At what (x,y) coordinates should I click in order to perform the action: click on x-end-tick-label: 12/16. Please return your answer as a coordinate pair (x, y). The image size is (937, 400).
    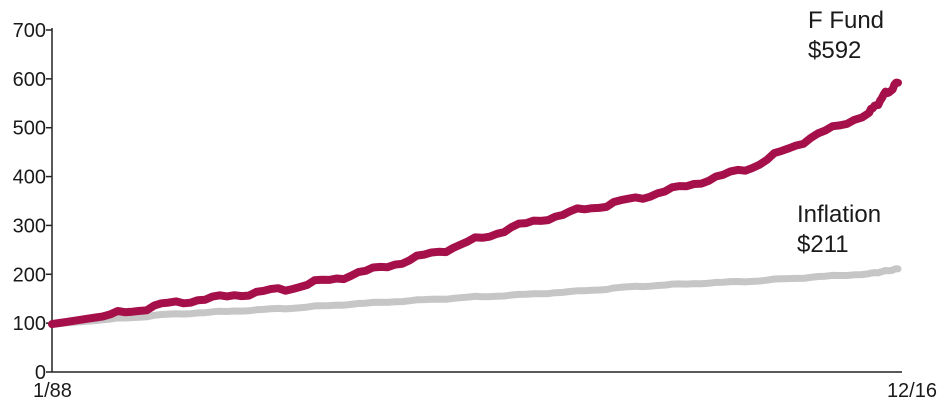
    Looking at the image, I should click on (912, 390).